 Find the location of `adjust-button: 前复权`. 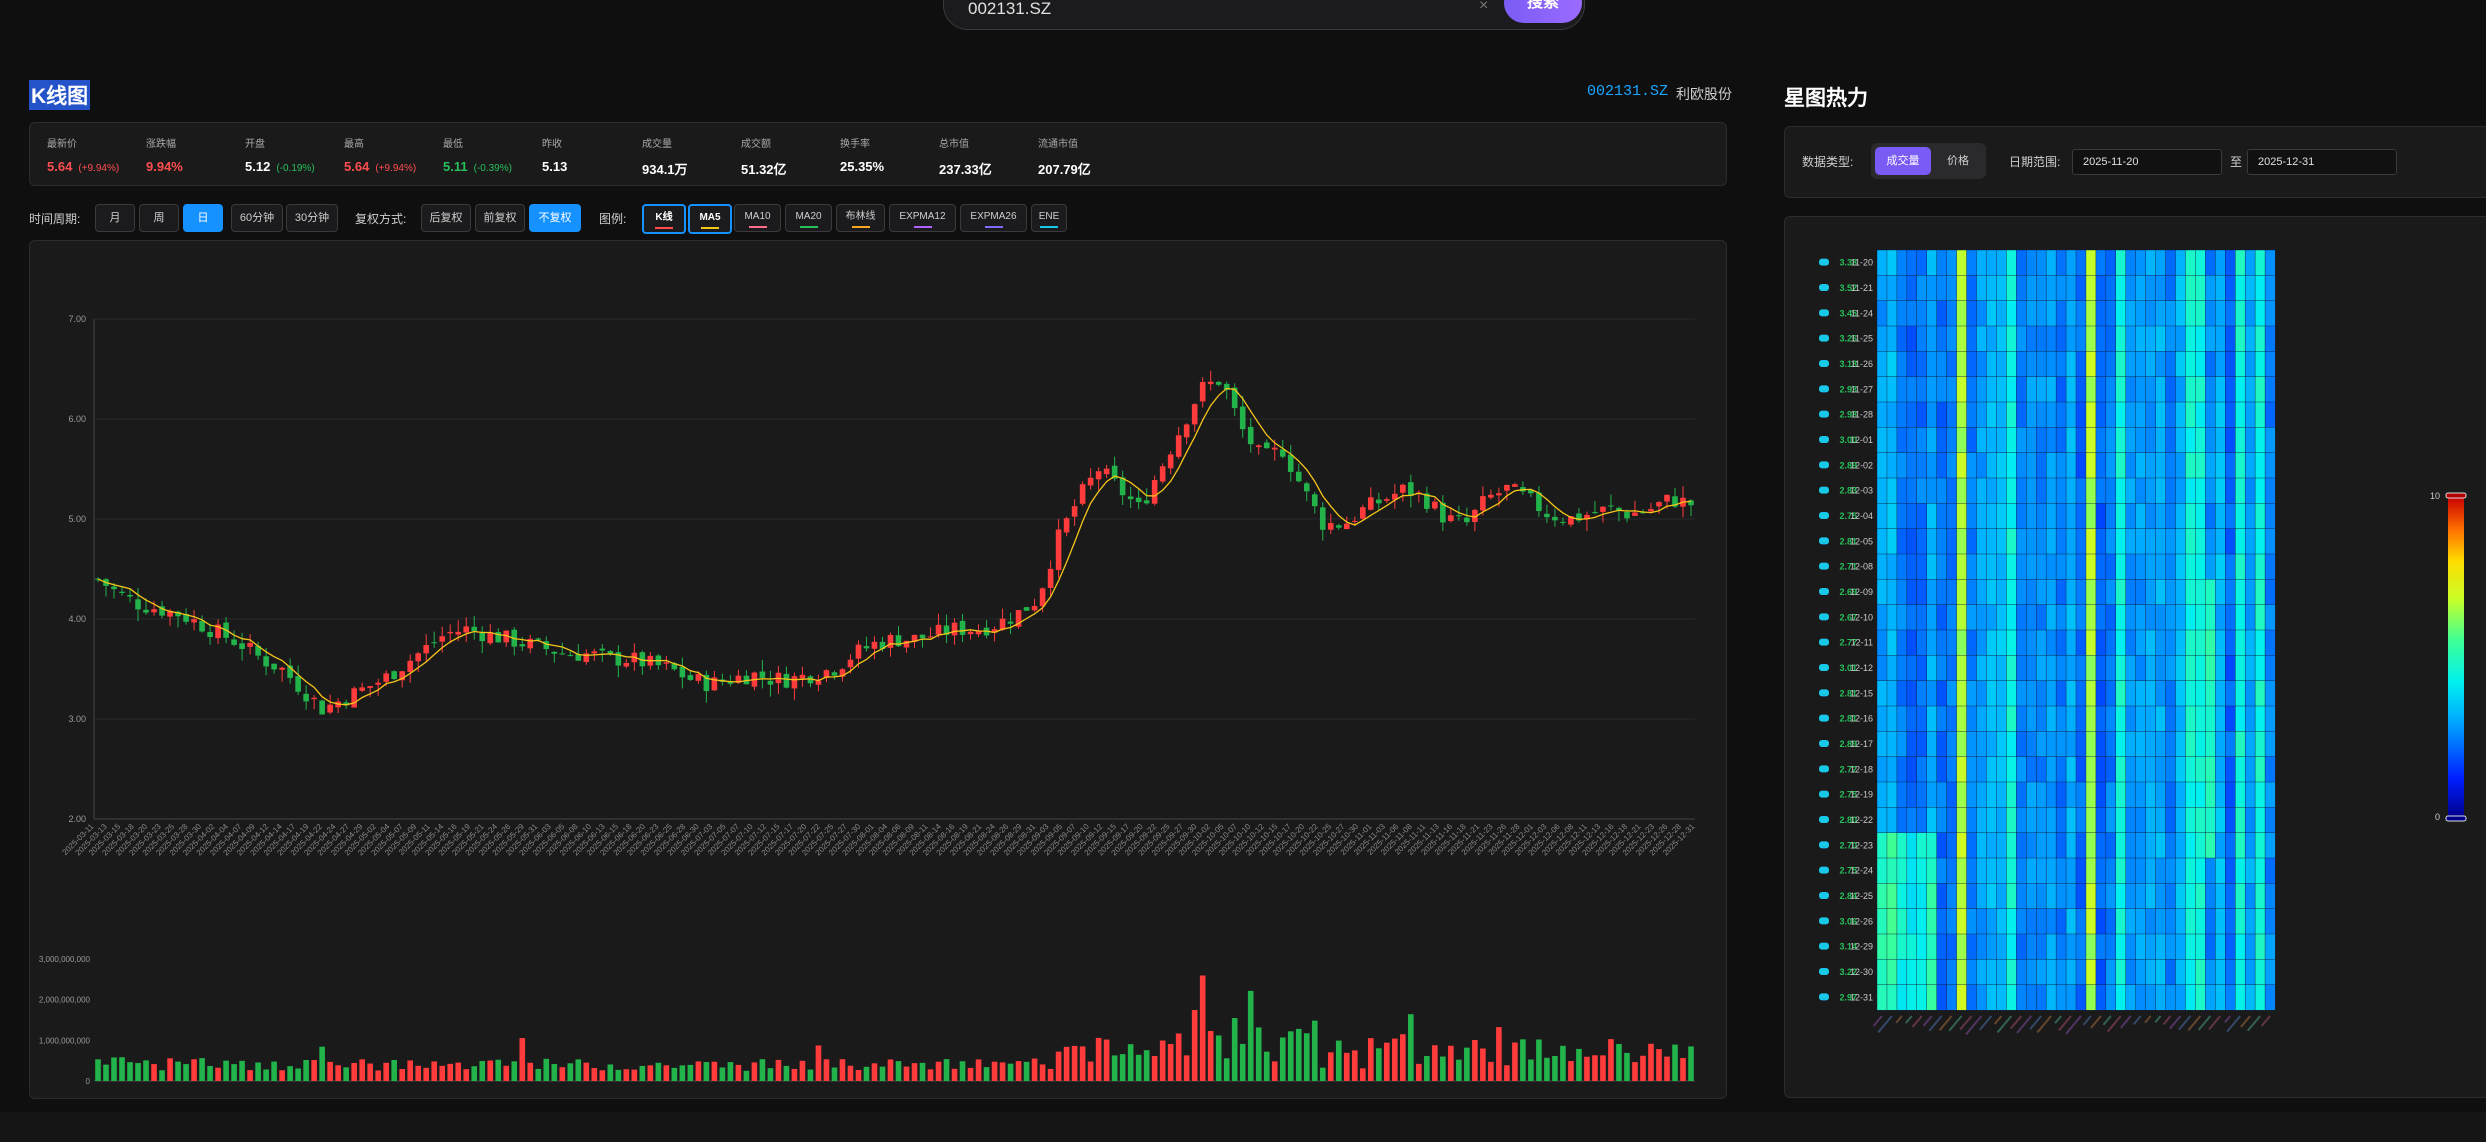

adjust-button: 前复权 is located at coordinates (500, 218).